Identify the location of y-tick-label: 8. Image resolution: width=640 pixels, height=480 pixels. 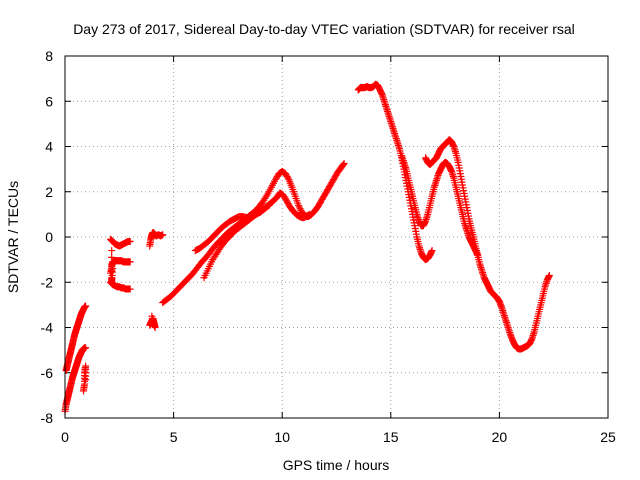
(49, 56).